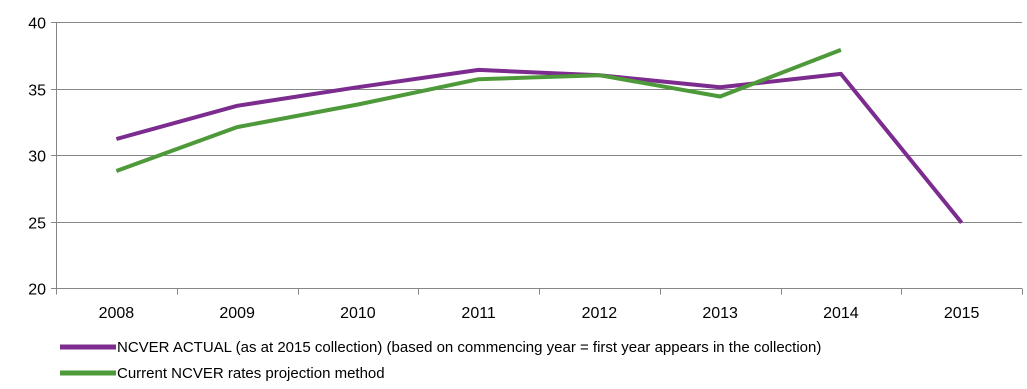 The image size is (1027, 389). Describe the element at coordinates (720, 313) in the screenshot. I see `x-tick-label-2013: 2013` at that location.